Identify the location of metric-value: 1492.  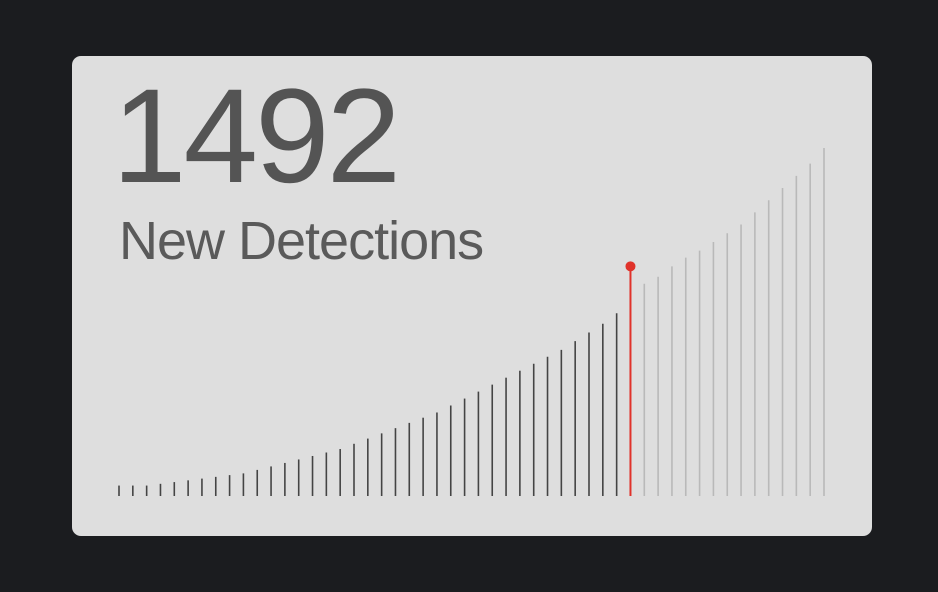
(256, 136).